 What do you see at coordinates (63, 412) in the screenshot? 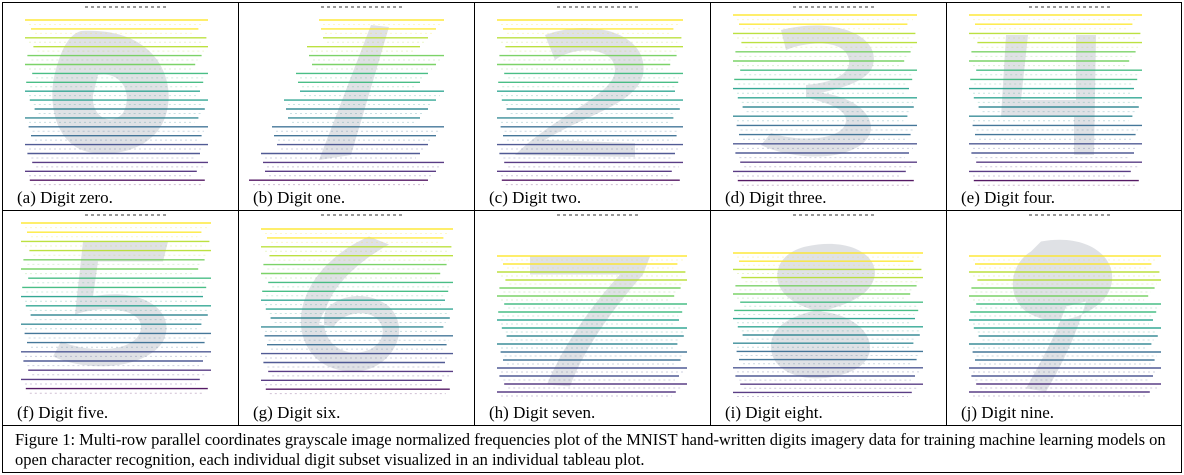
I see `panel-caption: (f) Digit five.` at bounding box center [63, 412].